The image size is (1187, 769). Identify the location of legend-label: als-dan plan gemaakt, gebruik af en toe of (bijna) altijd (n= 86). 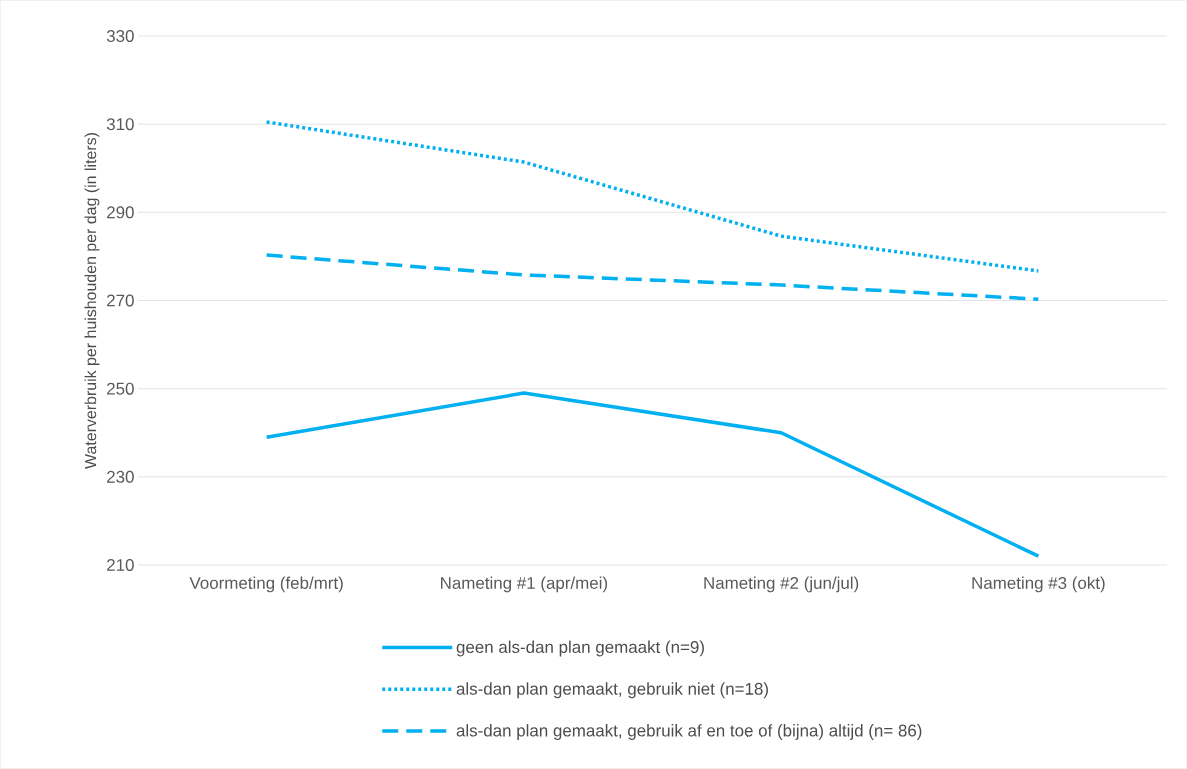
(689, 732).